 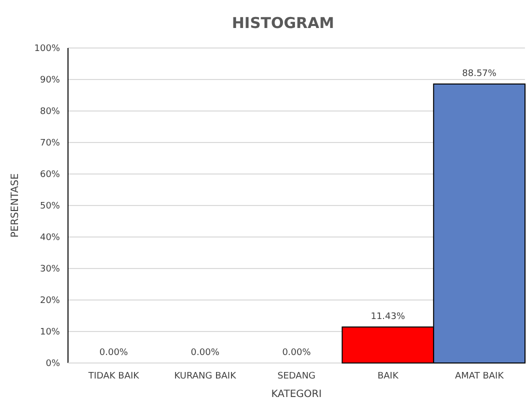 I want to click on y-axis-title: PERSENTASE, so click(x=15, y=205).